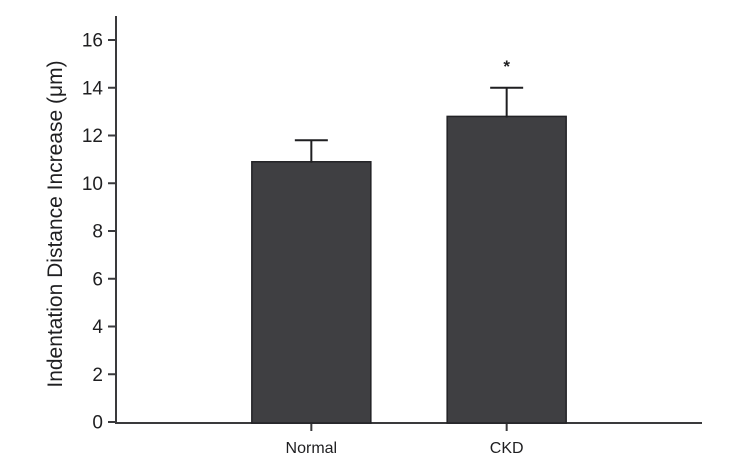 The image size is (739, 465). Describe the element at coordinates (97, 279) in the screenshot. I see `y-tick-label-6: 6` at that location.